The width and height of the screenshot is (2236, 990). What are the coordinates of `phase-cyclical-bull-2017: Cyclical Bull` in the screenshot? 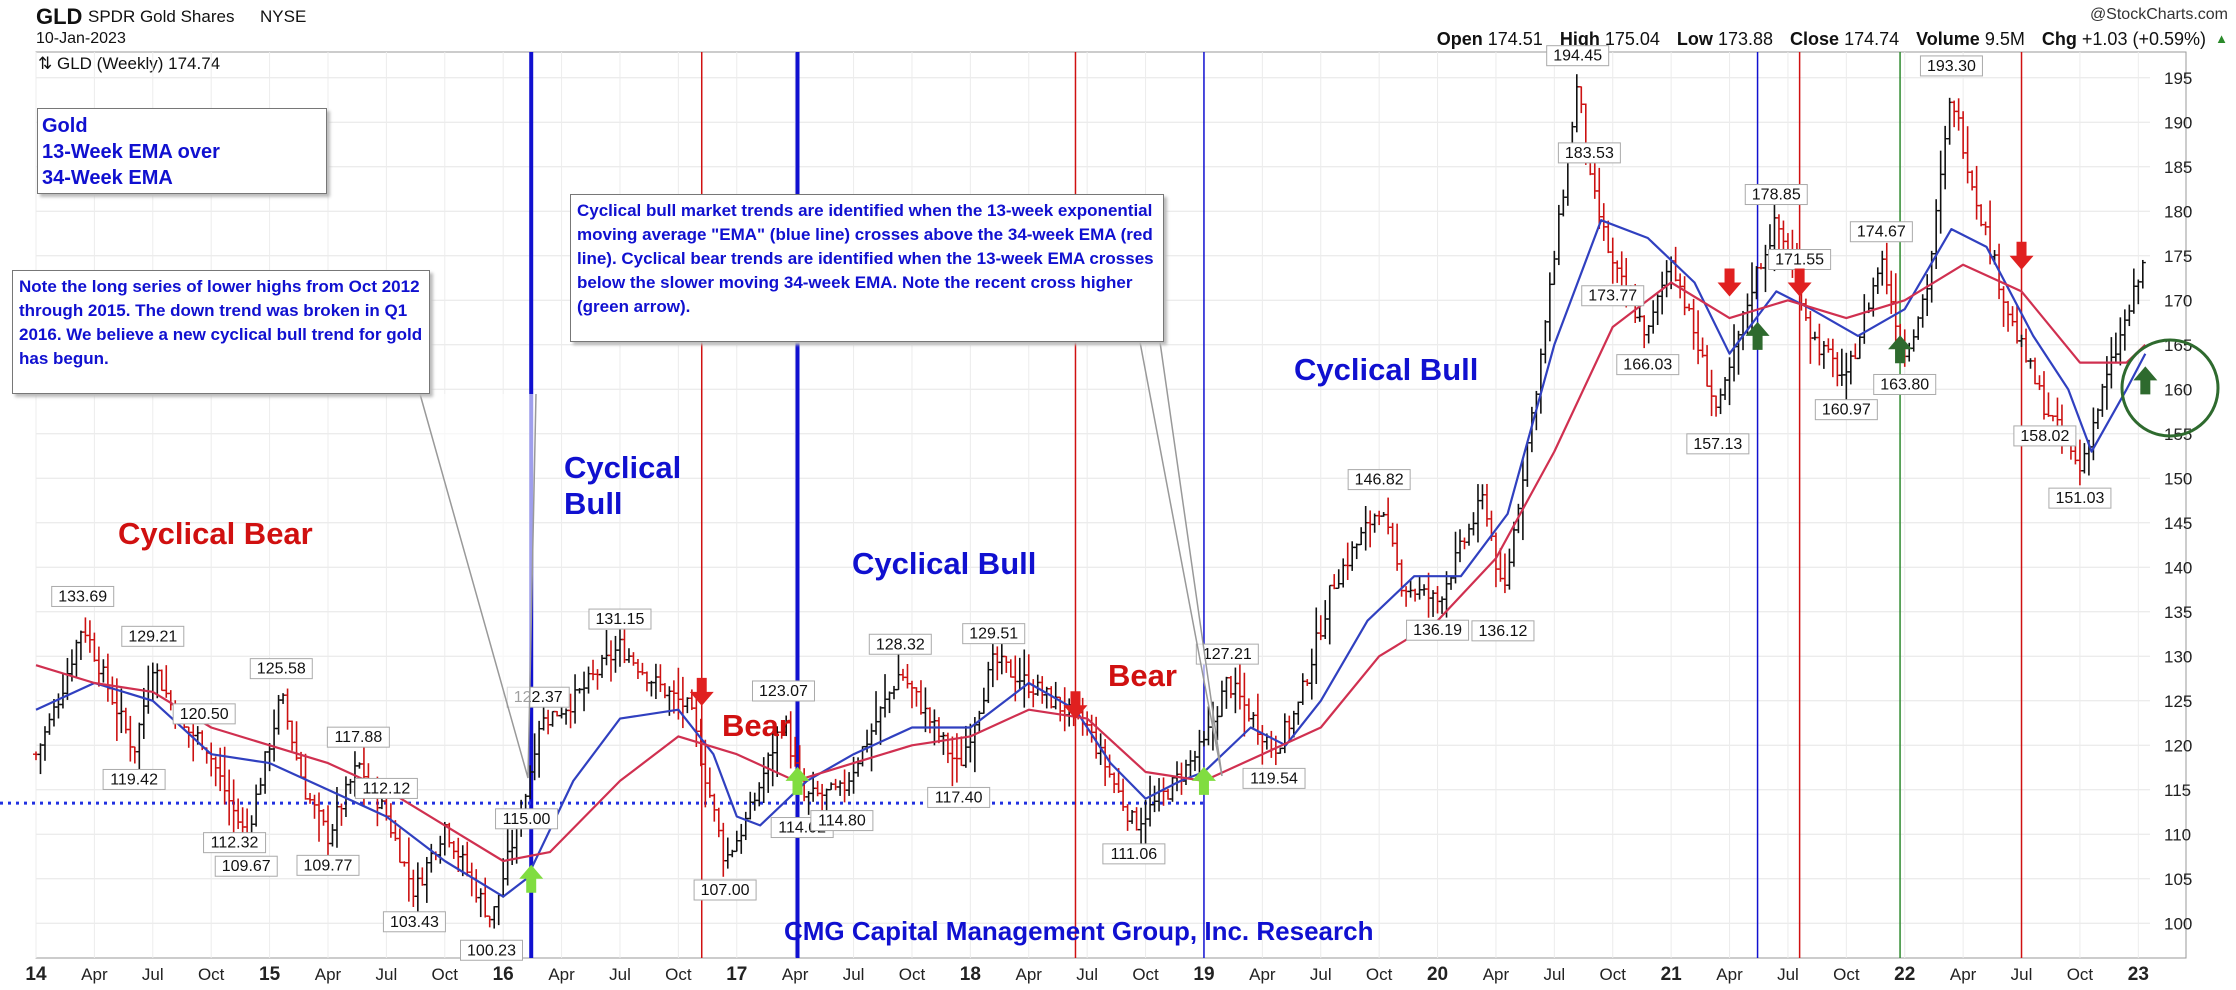 It's located at (944, 563).